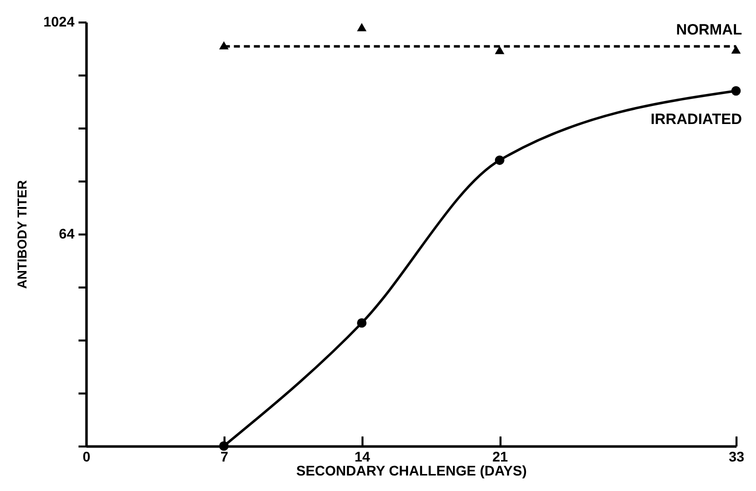 This screenshot has width=756, height=491. What do you see at coordinates (66, 234) in the screenshot?
I see `y-tick-label: 64` at bounding box center [66, 234].